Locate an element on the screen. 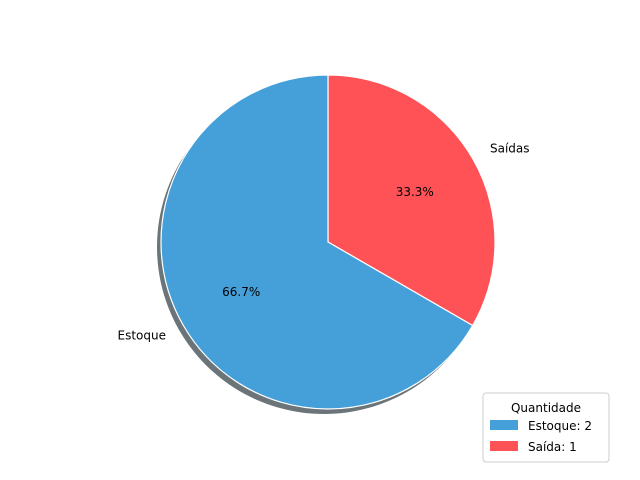  legend: Quantidade Estoque: 2 Saída: 1 is located at coordinates (546, 427).